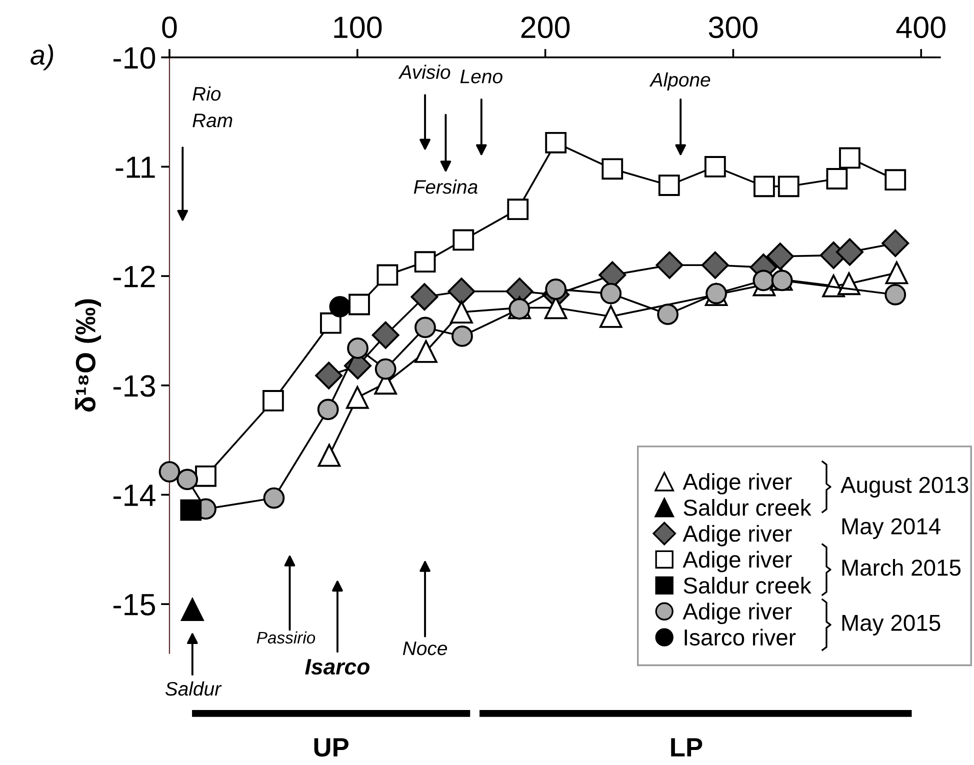 Image resolution: width=974 pixels, height=765 pixels. What do you see at coordinates (42, 57) in the screenshot?
I see `text: a)` at bounding box center [42, 57].